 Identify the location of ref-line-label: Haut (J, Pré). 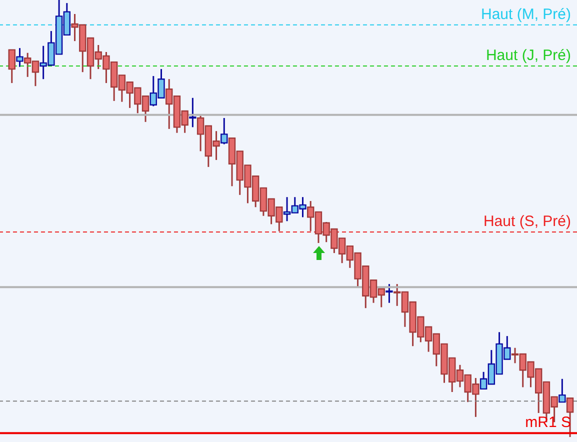
(528, 55).